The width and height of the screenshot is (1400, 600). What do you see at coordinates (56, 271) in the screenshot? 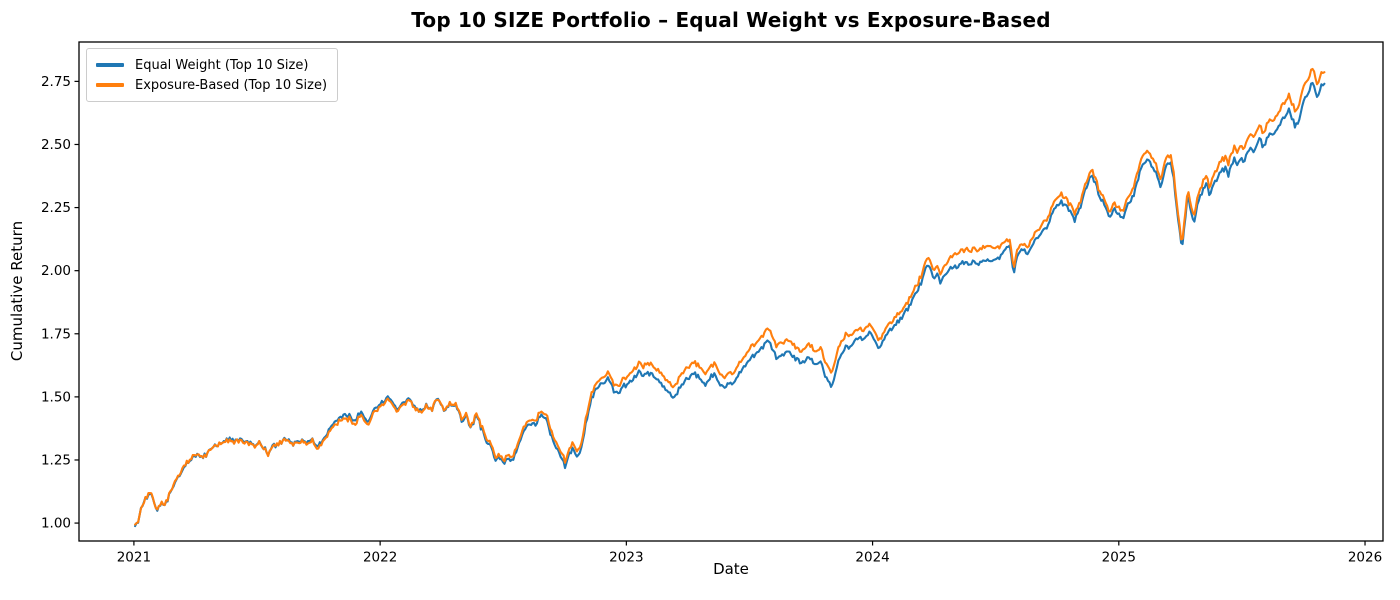
I see `y-tick-label: 2.00` at bounding box center [56, 271].